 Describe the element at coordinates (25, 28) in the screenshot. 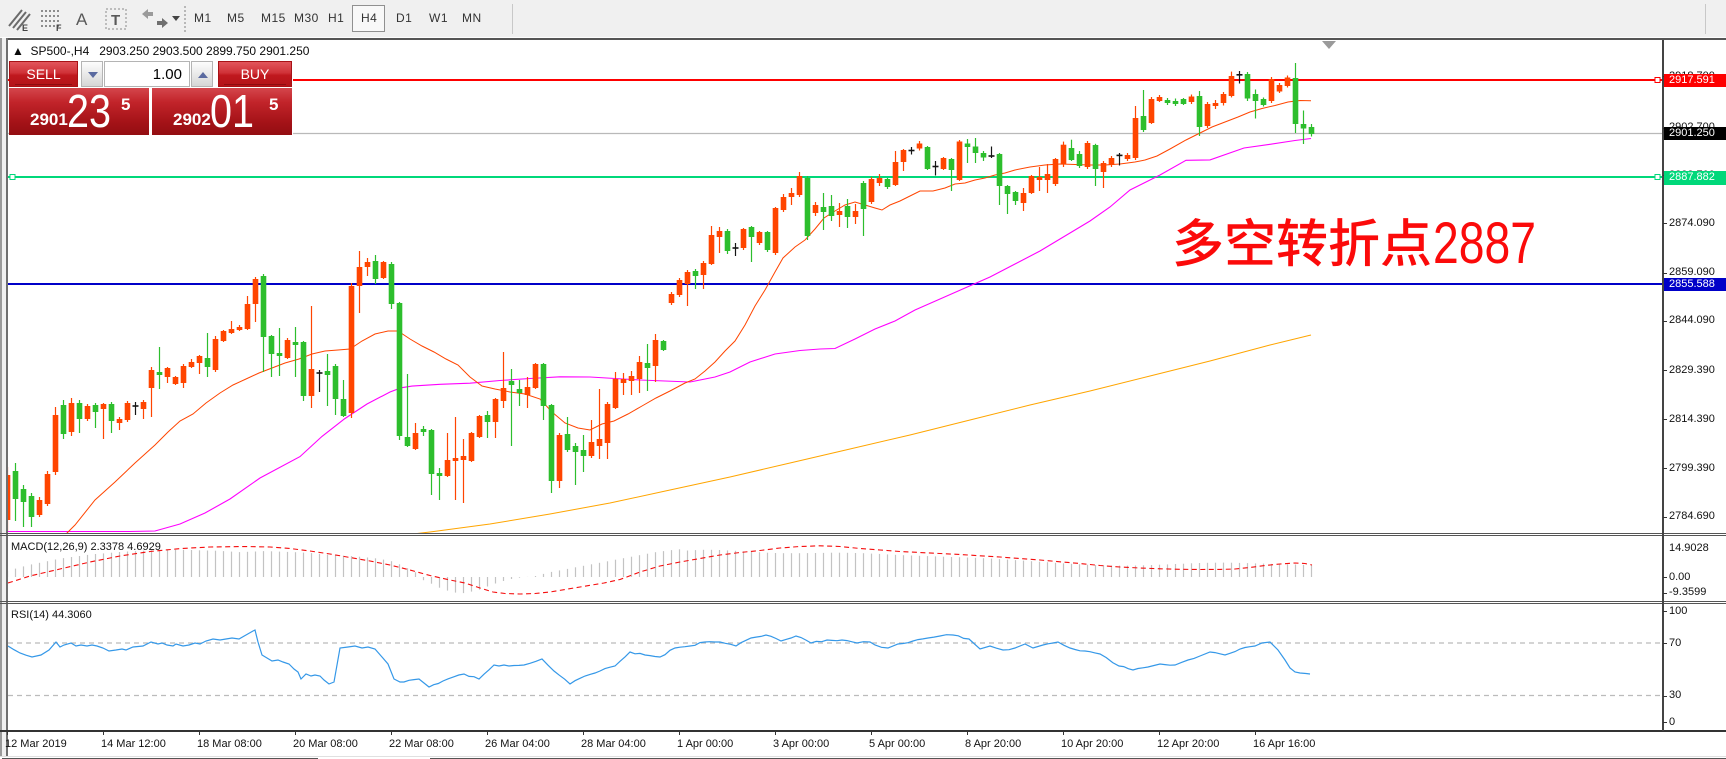

I see `svg-text: E` at that location.